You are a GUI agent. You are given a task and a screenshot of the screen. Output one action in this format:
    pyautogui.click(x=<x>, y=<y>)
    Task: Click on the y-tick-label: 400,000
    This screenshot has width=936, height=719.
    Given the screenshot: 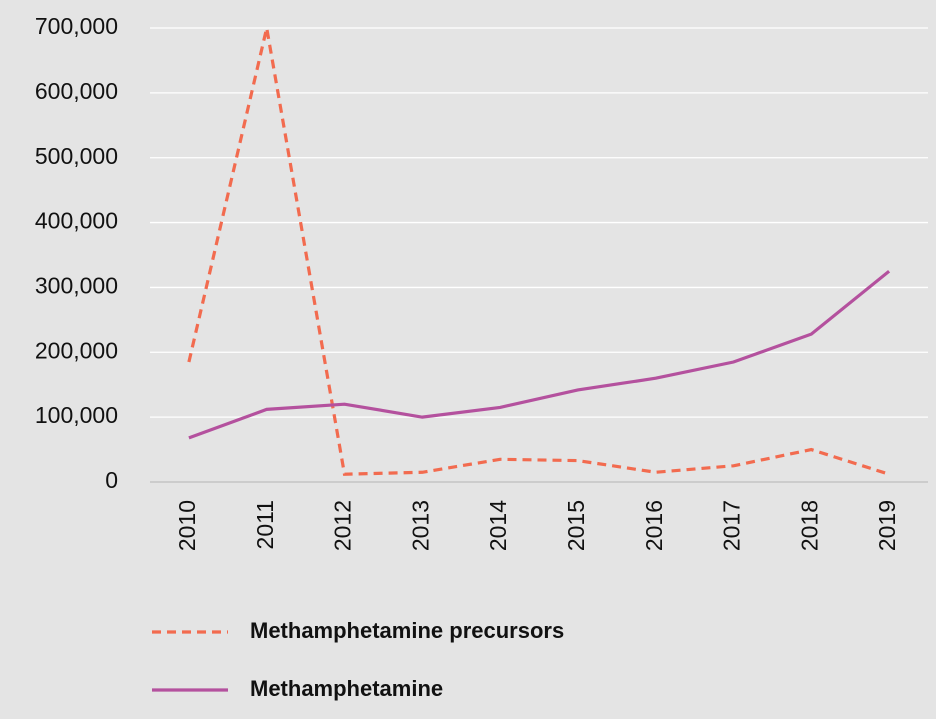 What is the action you would take?
    pyautogui.click(x=76, y=221)
    